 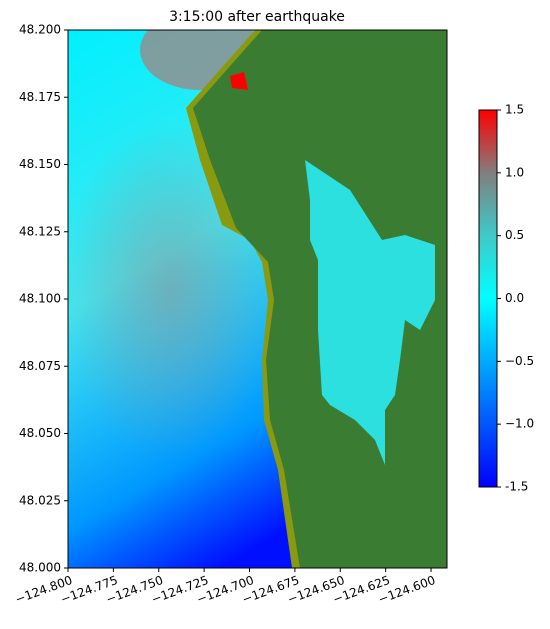 What do you see at coordinates (40, 500) in the screenshot?
I see `y-tick-label: 48.025` at bounding box center [40, 500].